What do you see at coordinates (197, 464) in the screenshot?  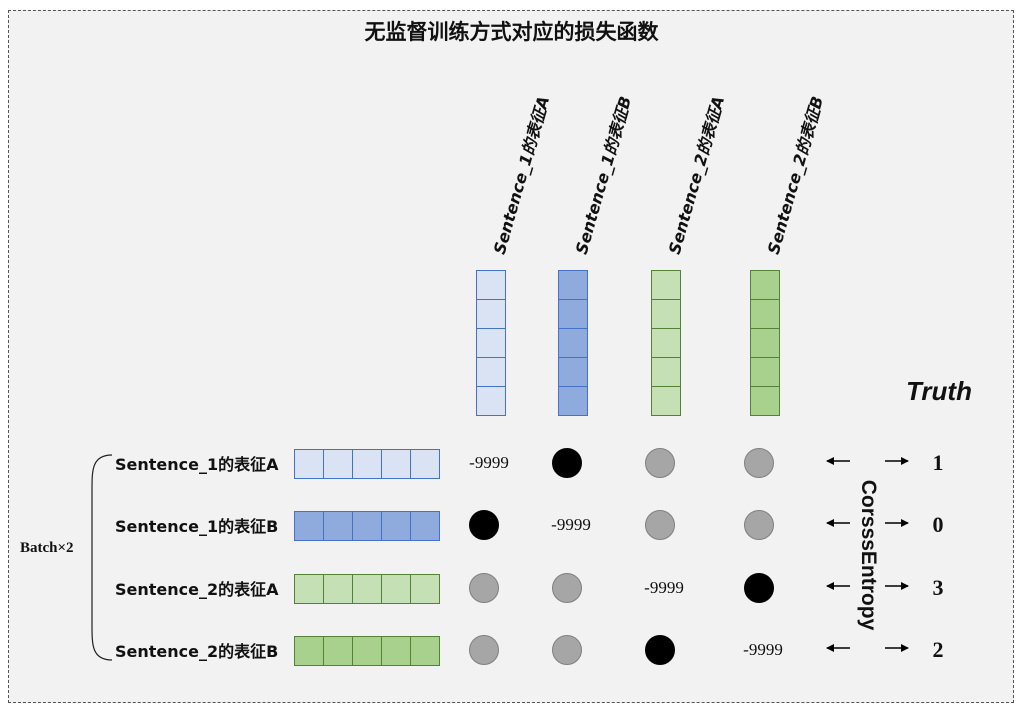 I see `row-label: Sentence_1的表征A` at bounding box center [197, 464].